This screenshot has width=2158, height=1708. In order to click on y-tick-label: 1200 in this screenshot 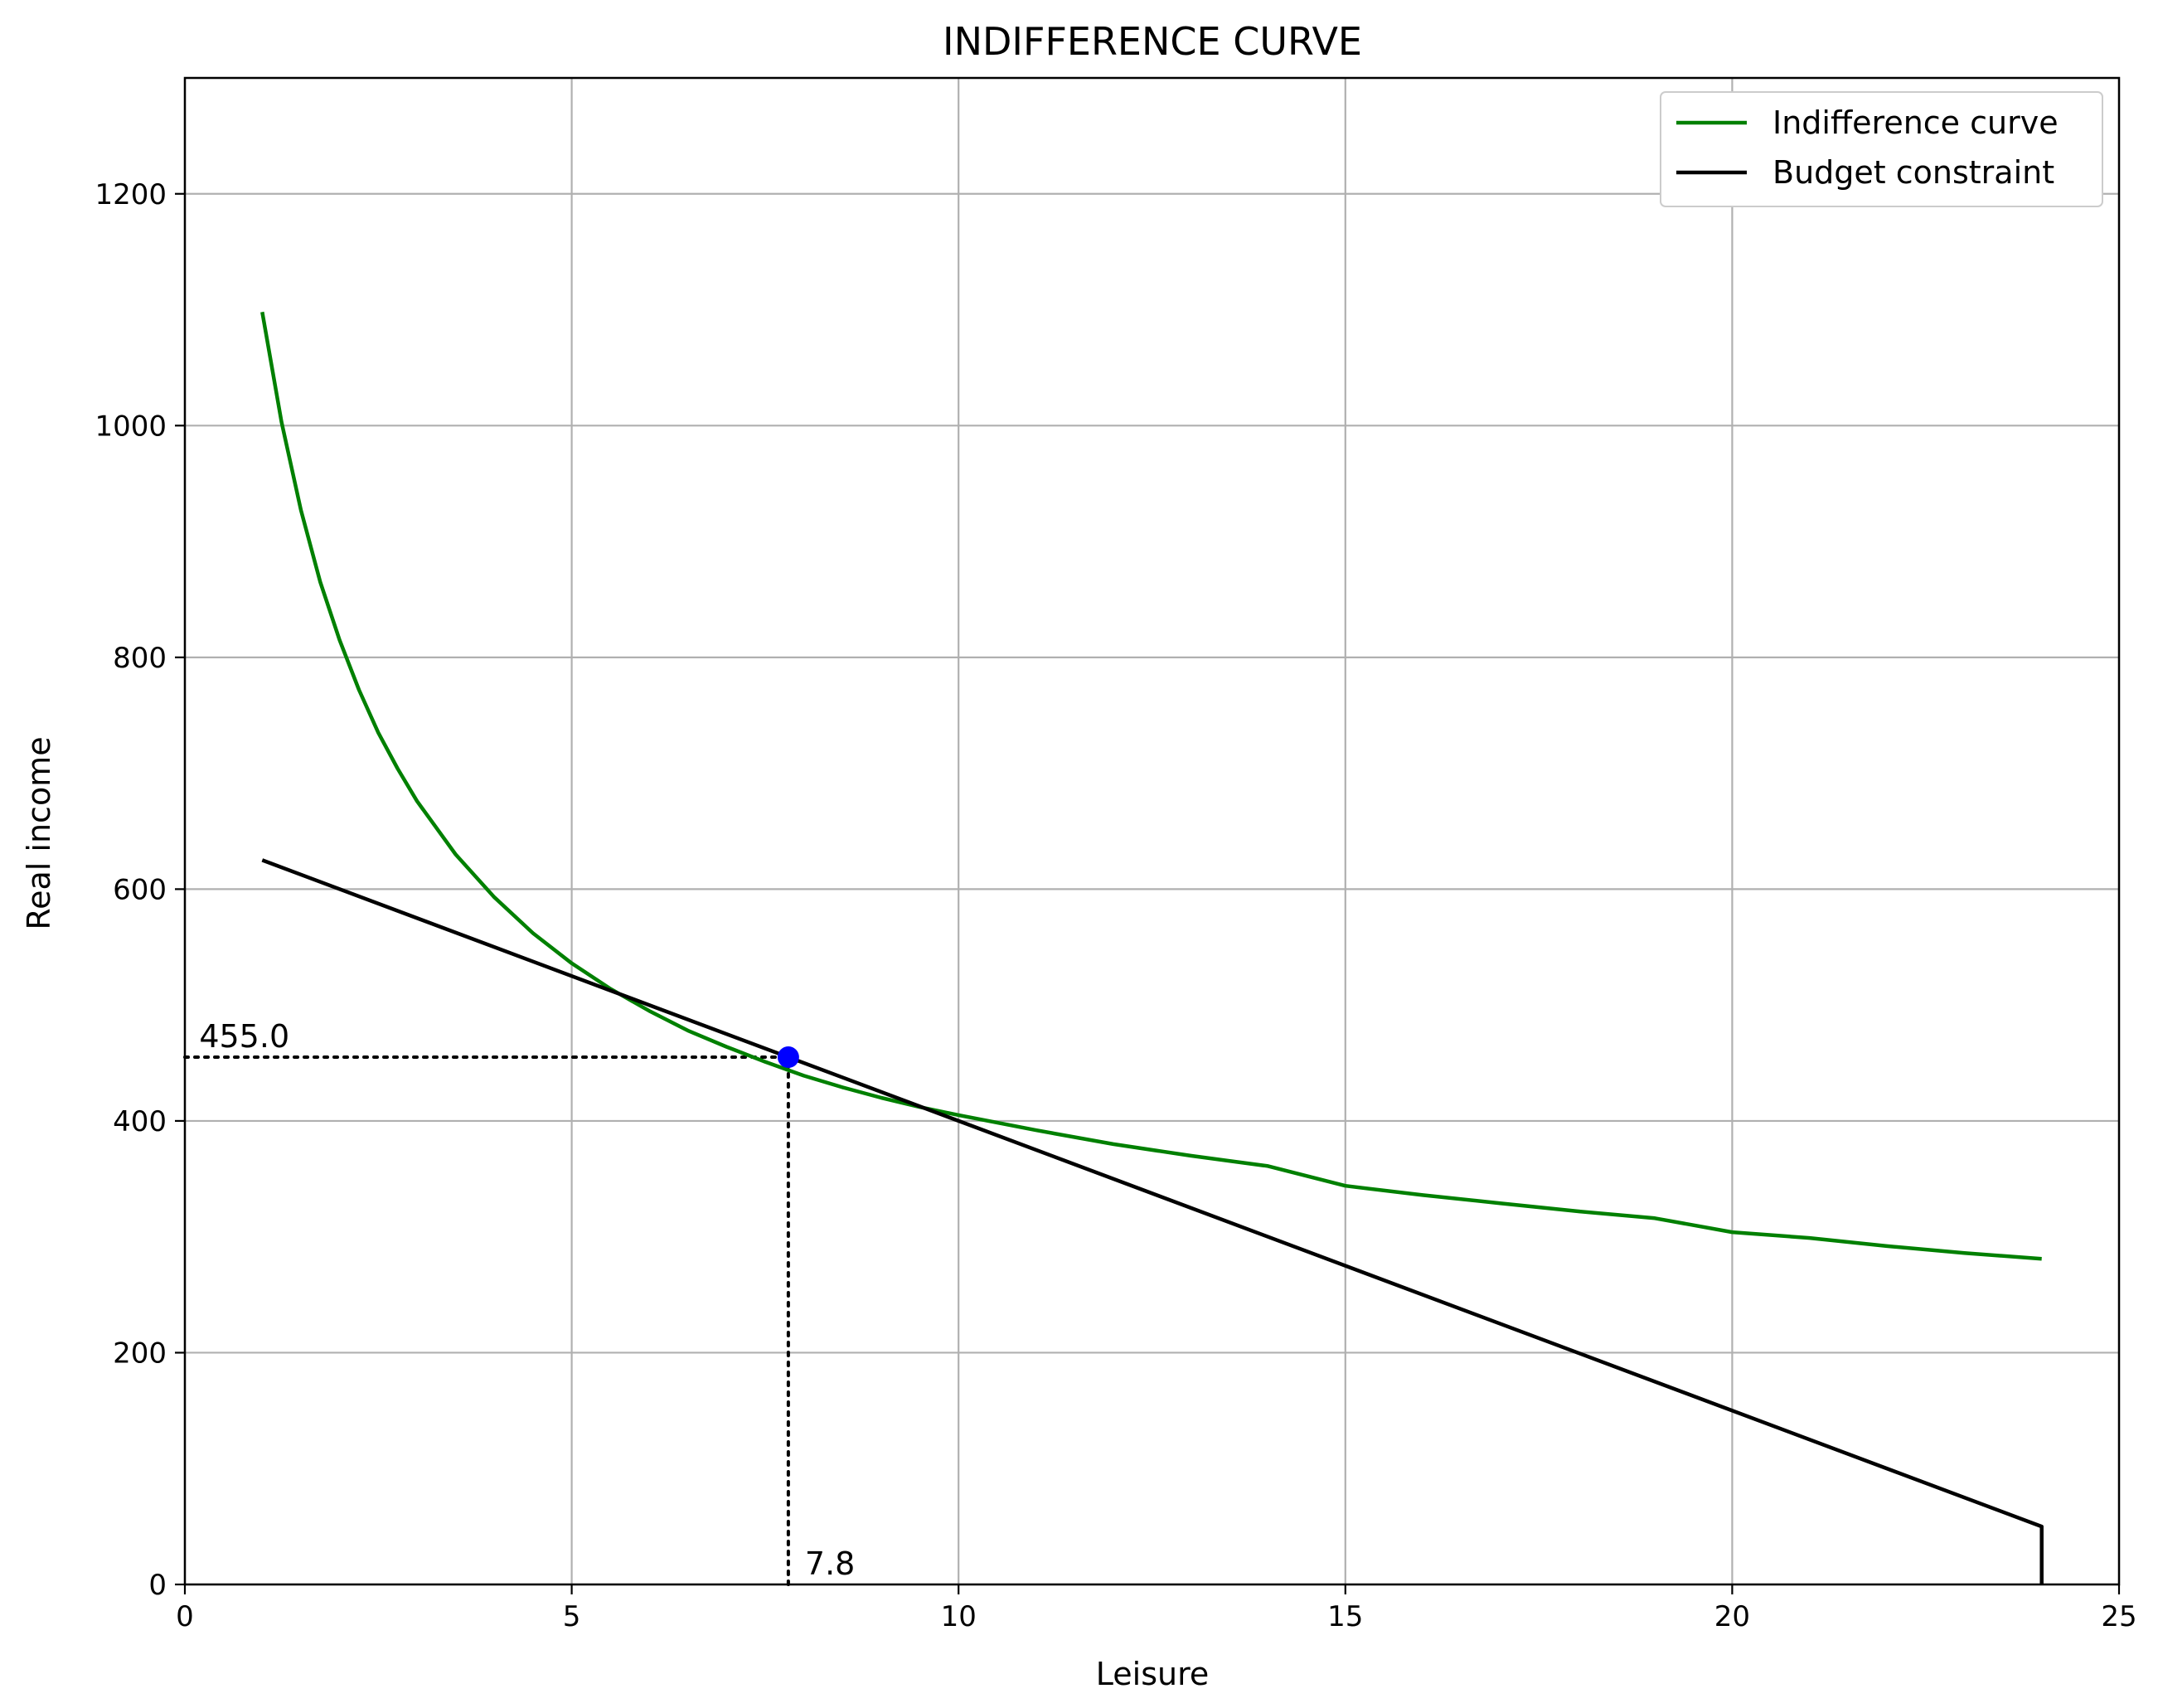, I will do `click(131, 194)`.